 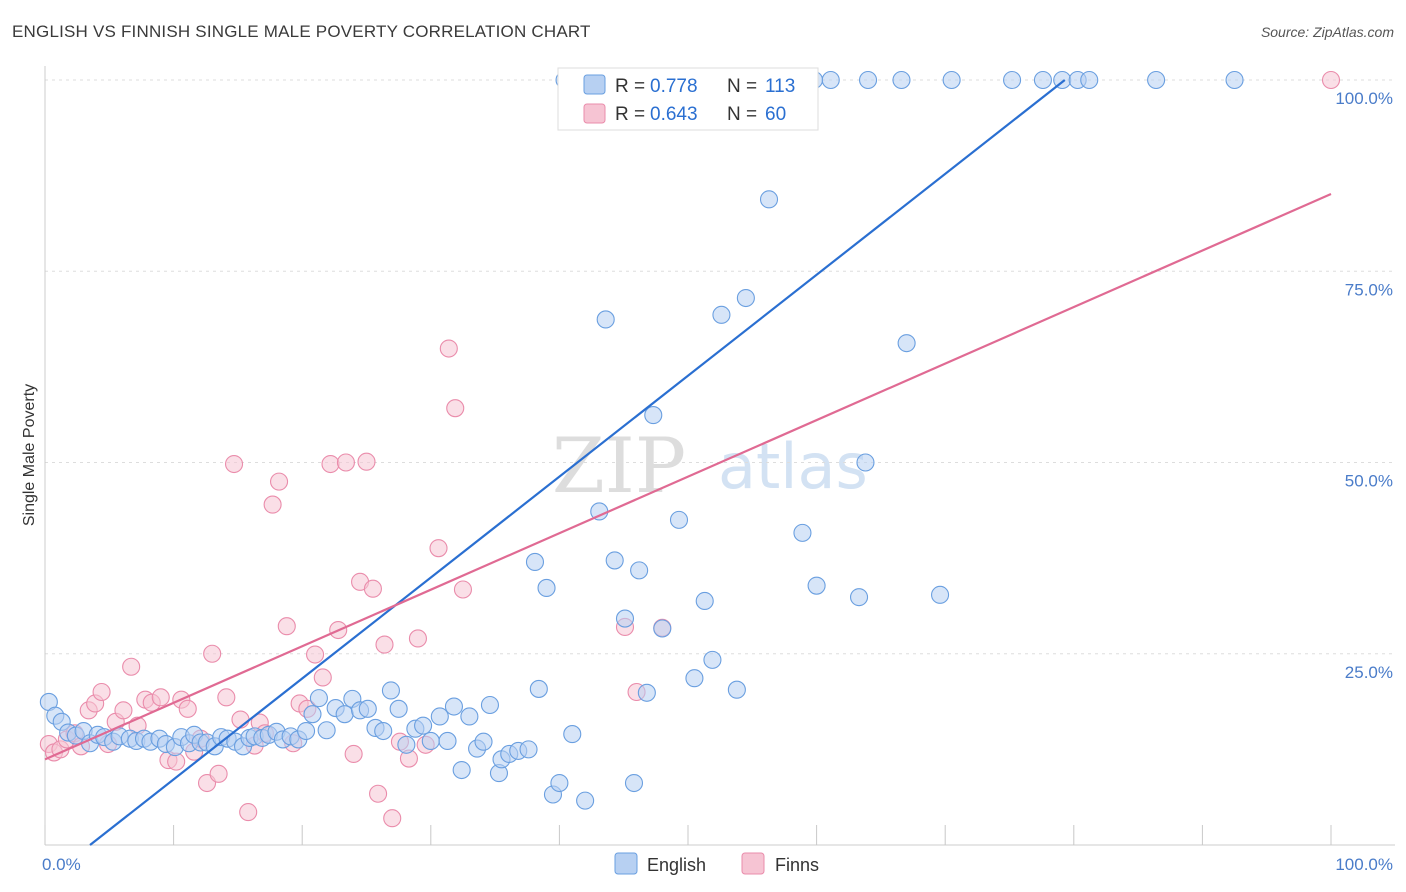 I want to click on finns-bottom-label: Finns, so click(x=797, y=865).